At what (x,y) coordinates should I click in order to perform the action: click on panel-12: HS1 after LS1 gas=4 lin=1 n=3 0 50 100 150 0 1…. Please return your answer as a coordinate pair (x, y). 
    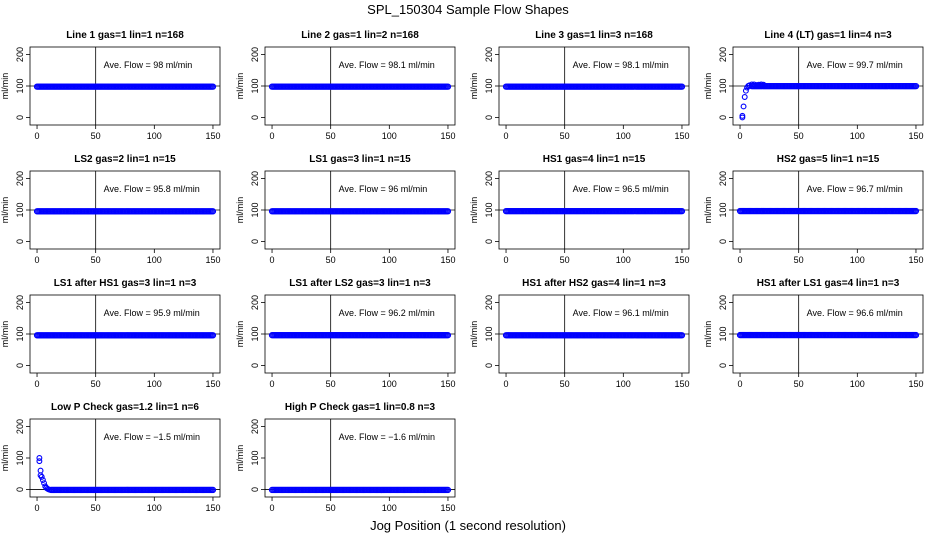
    Looking at the image, I should click on (813, 333).